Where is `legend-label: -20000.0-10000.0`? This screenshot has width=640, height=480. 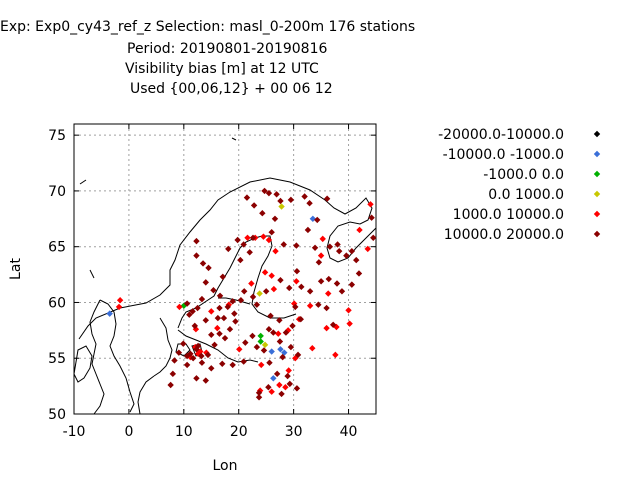
legend-label: -20000.0-10000.0 is located at coordinates (501, 135).